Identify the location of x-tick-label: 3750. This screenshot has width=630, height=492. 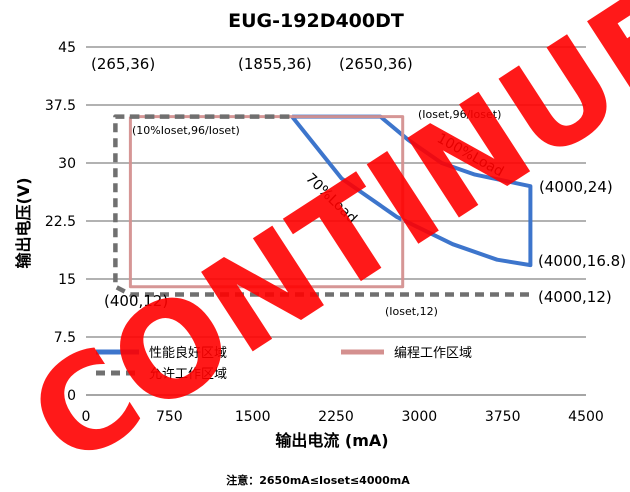
(503, 417).